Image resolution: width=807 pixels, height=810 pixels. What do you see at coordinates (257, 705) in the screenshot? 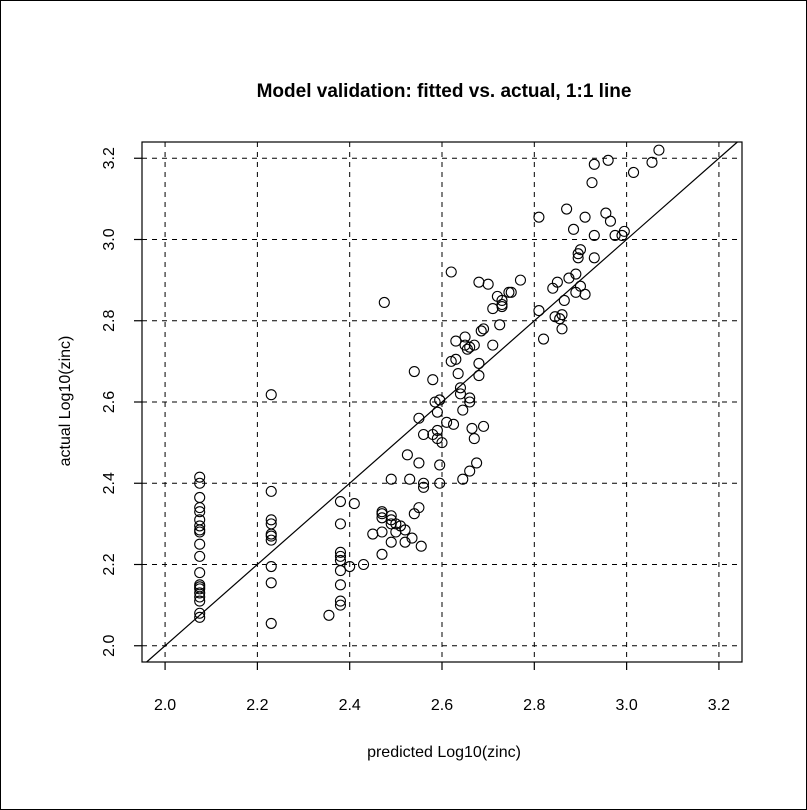
I see `x-tick-label: 2.2` at bounding box center [257, 705].